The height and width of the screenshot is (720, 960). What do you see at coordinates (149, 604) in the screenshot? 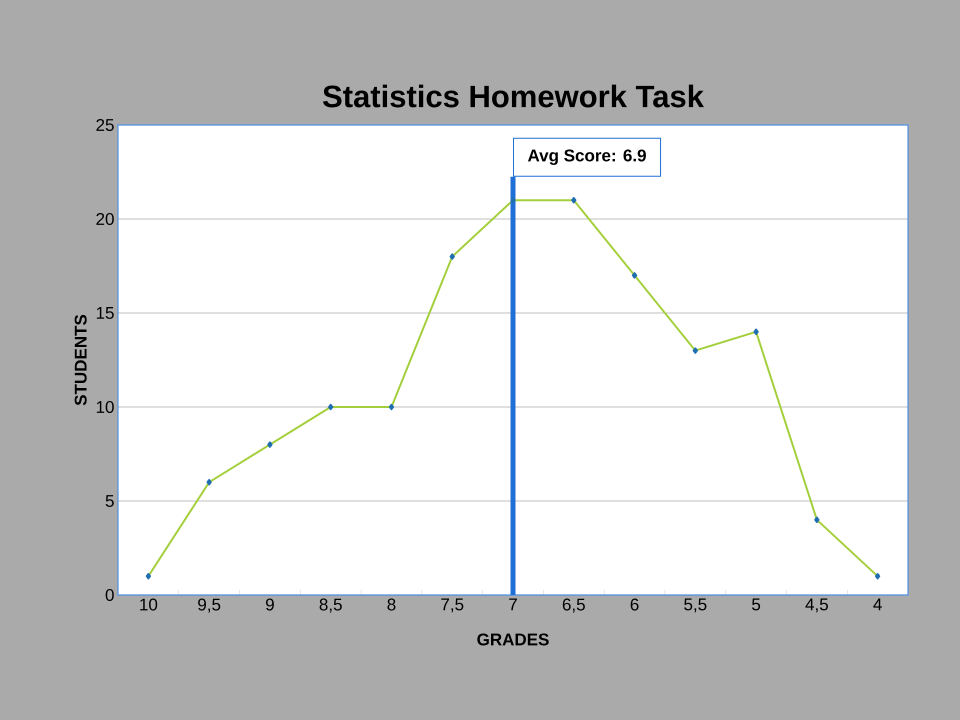
I see `x-tick-label: 10` at bounding box center [149, 604].